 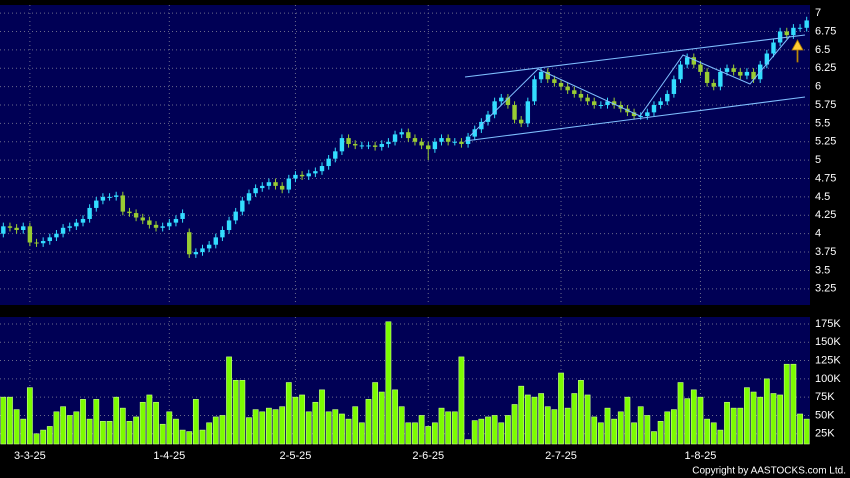 I want to click on y-tick-label: 50K, so click(x=825, y=415).